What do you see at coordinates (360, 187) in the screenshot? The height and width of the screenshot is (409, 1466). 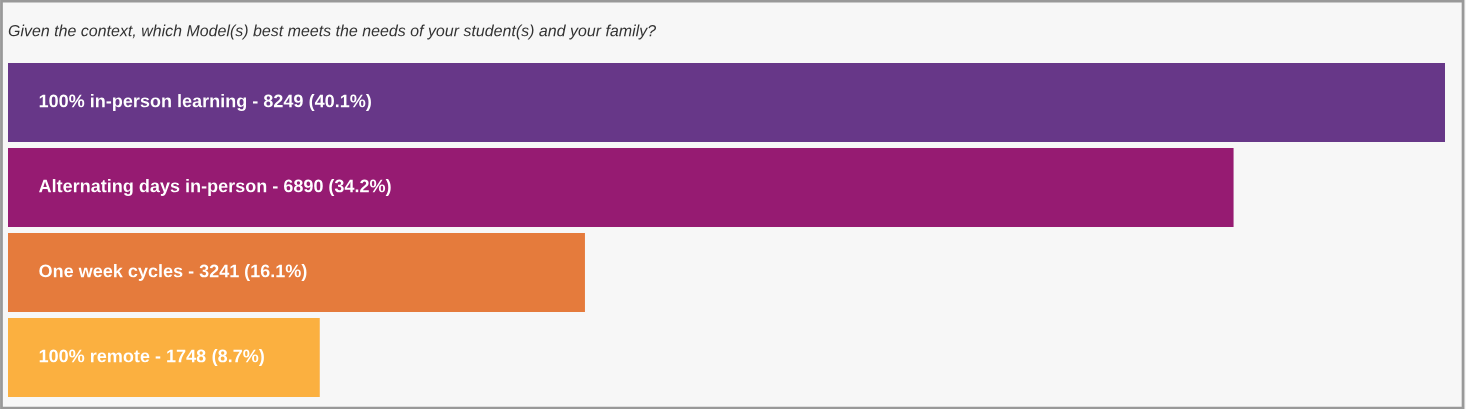 I see `data-label: (34.2%)` at bounding box center [360, 187].